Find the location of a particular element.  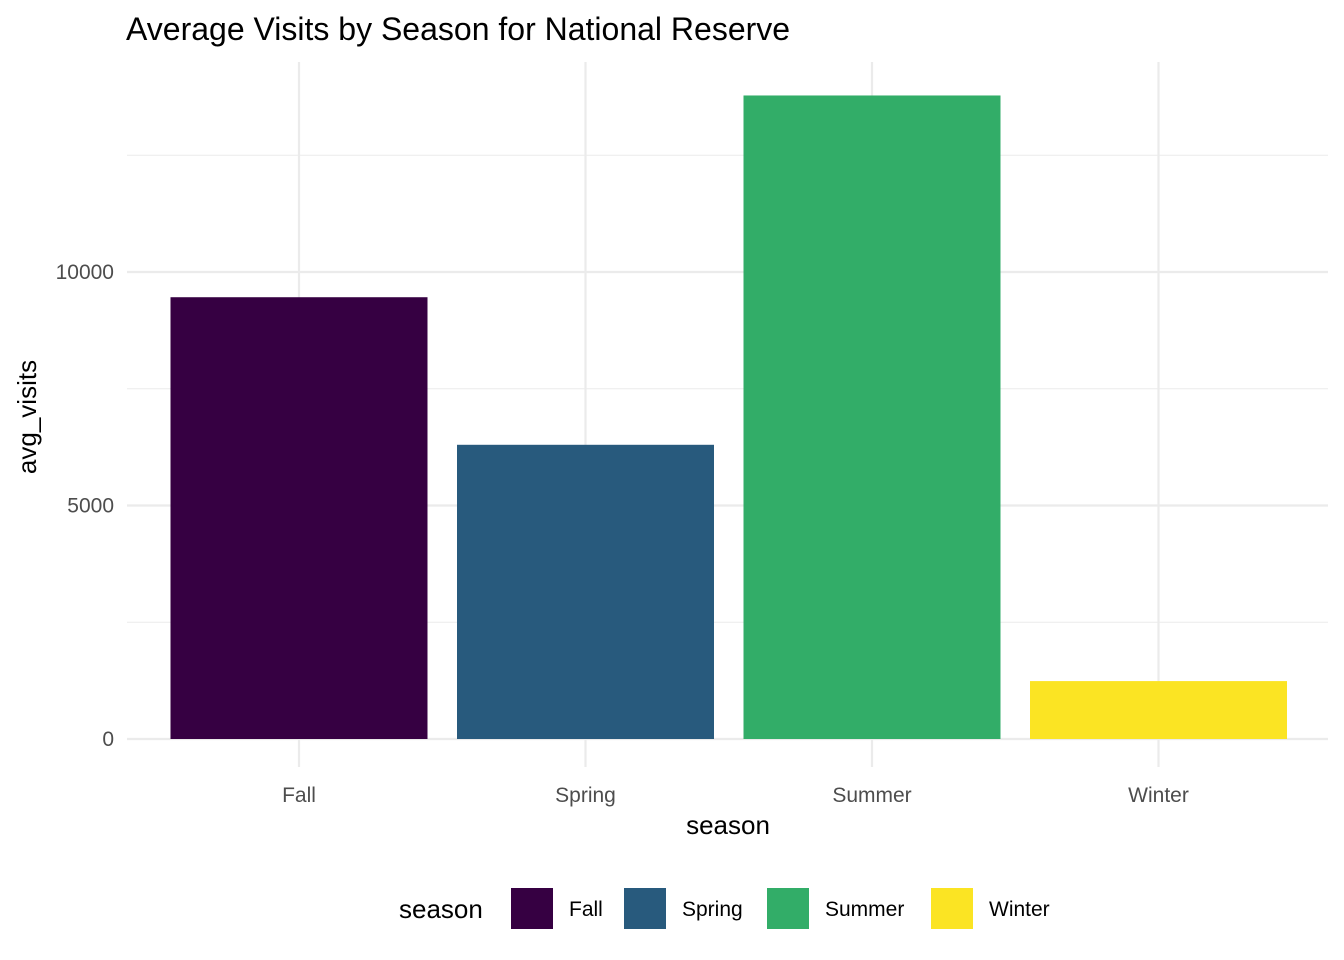

legend-label-winter: Winter is located at coordinates (1019, 909).